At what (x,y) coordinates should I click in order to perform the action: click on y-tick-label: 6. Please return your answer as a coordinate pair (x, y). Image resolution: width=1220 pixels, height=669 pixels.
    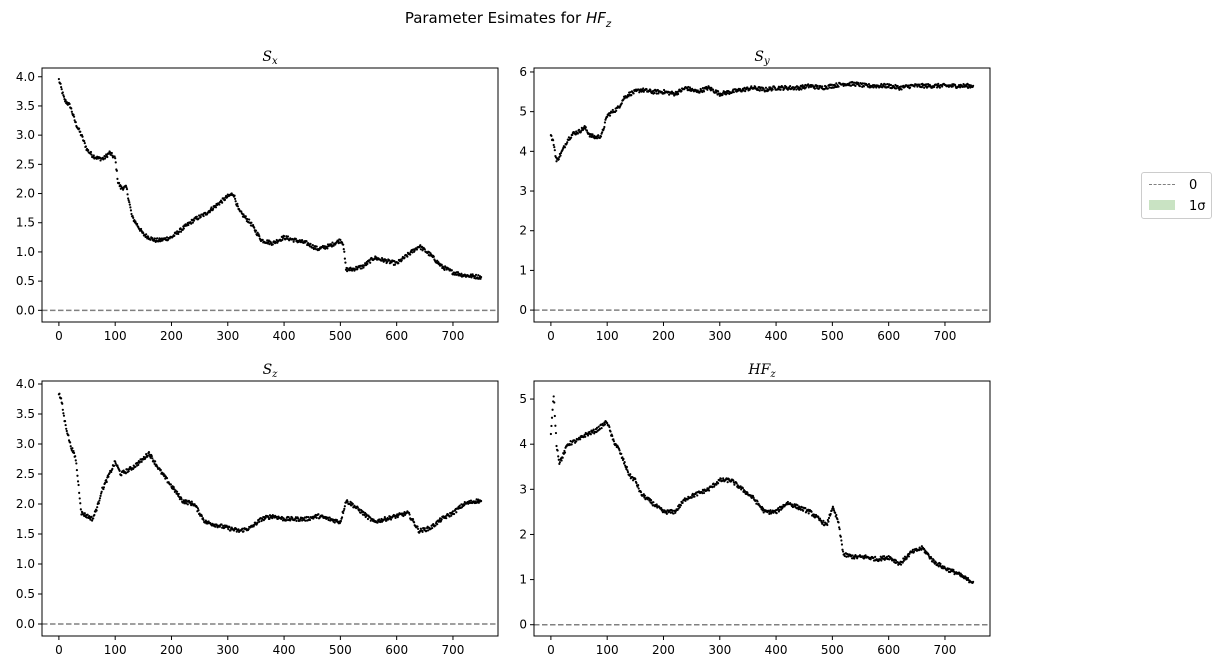
    Looking at the image, I should click on (523, 72).